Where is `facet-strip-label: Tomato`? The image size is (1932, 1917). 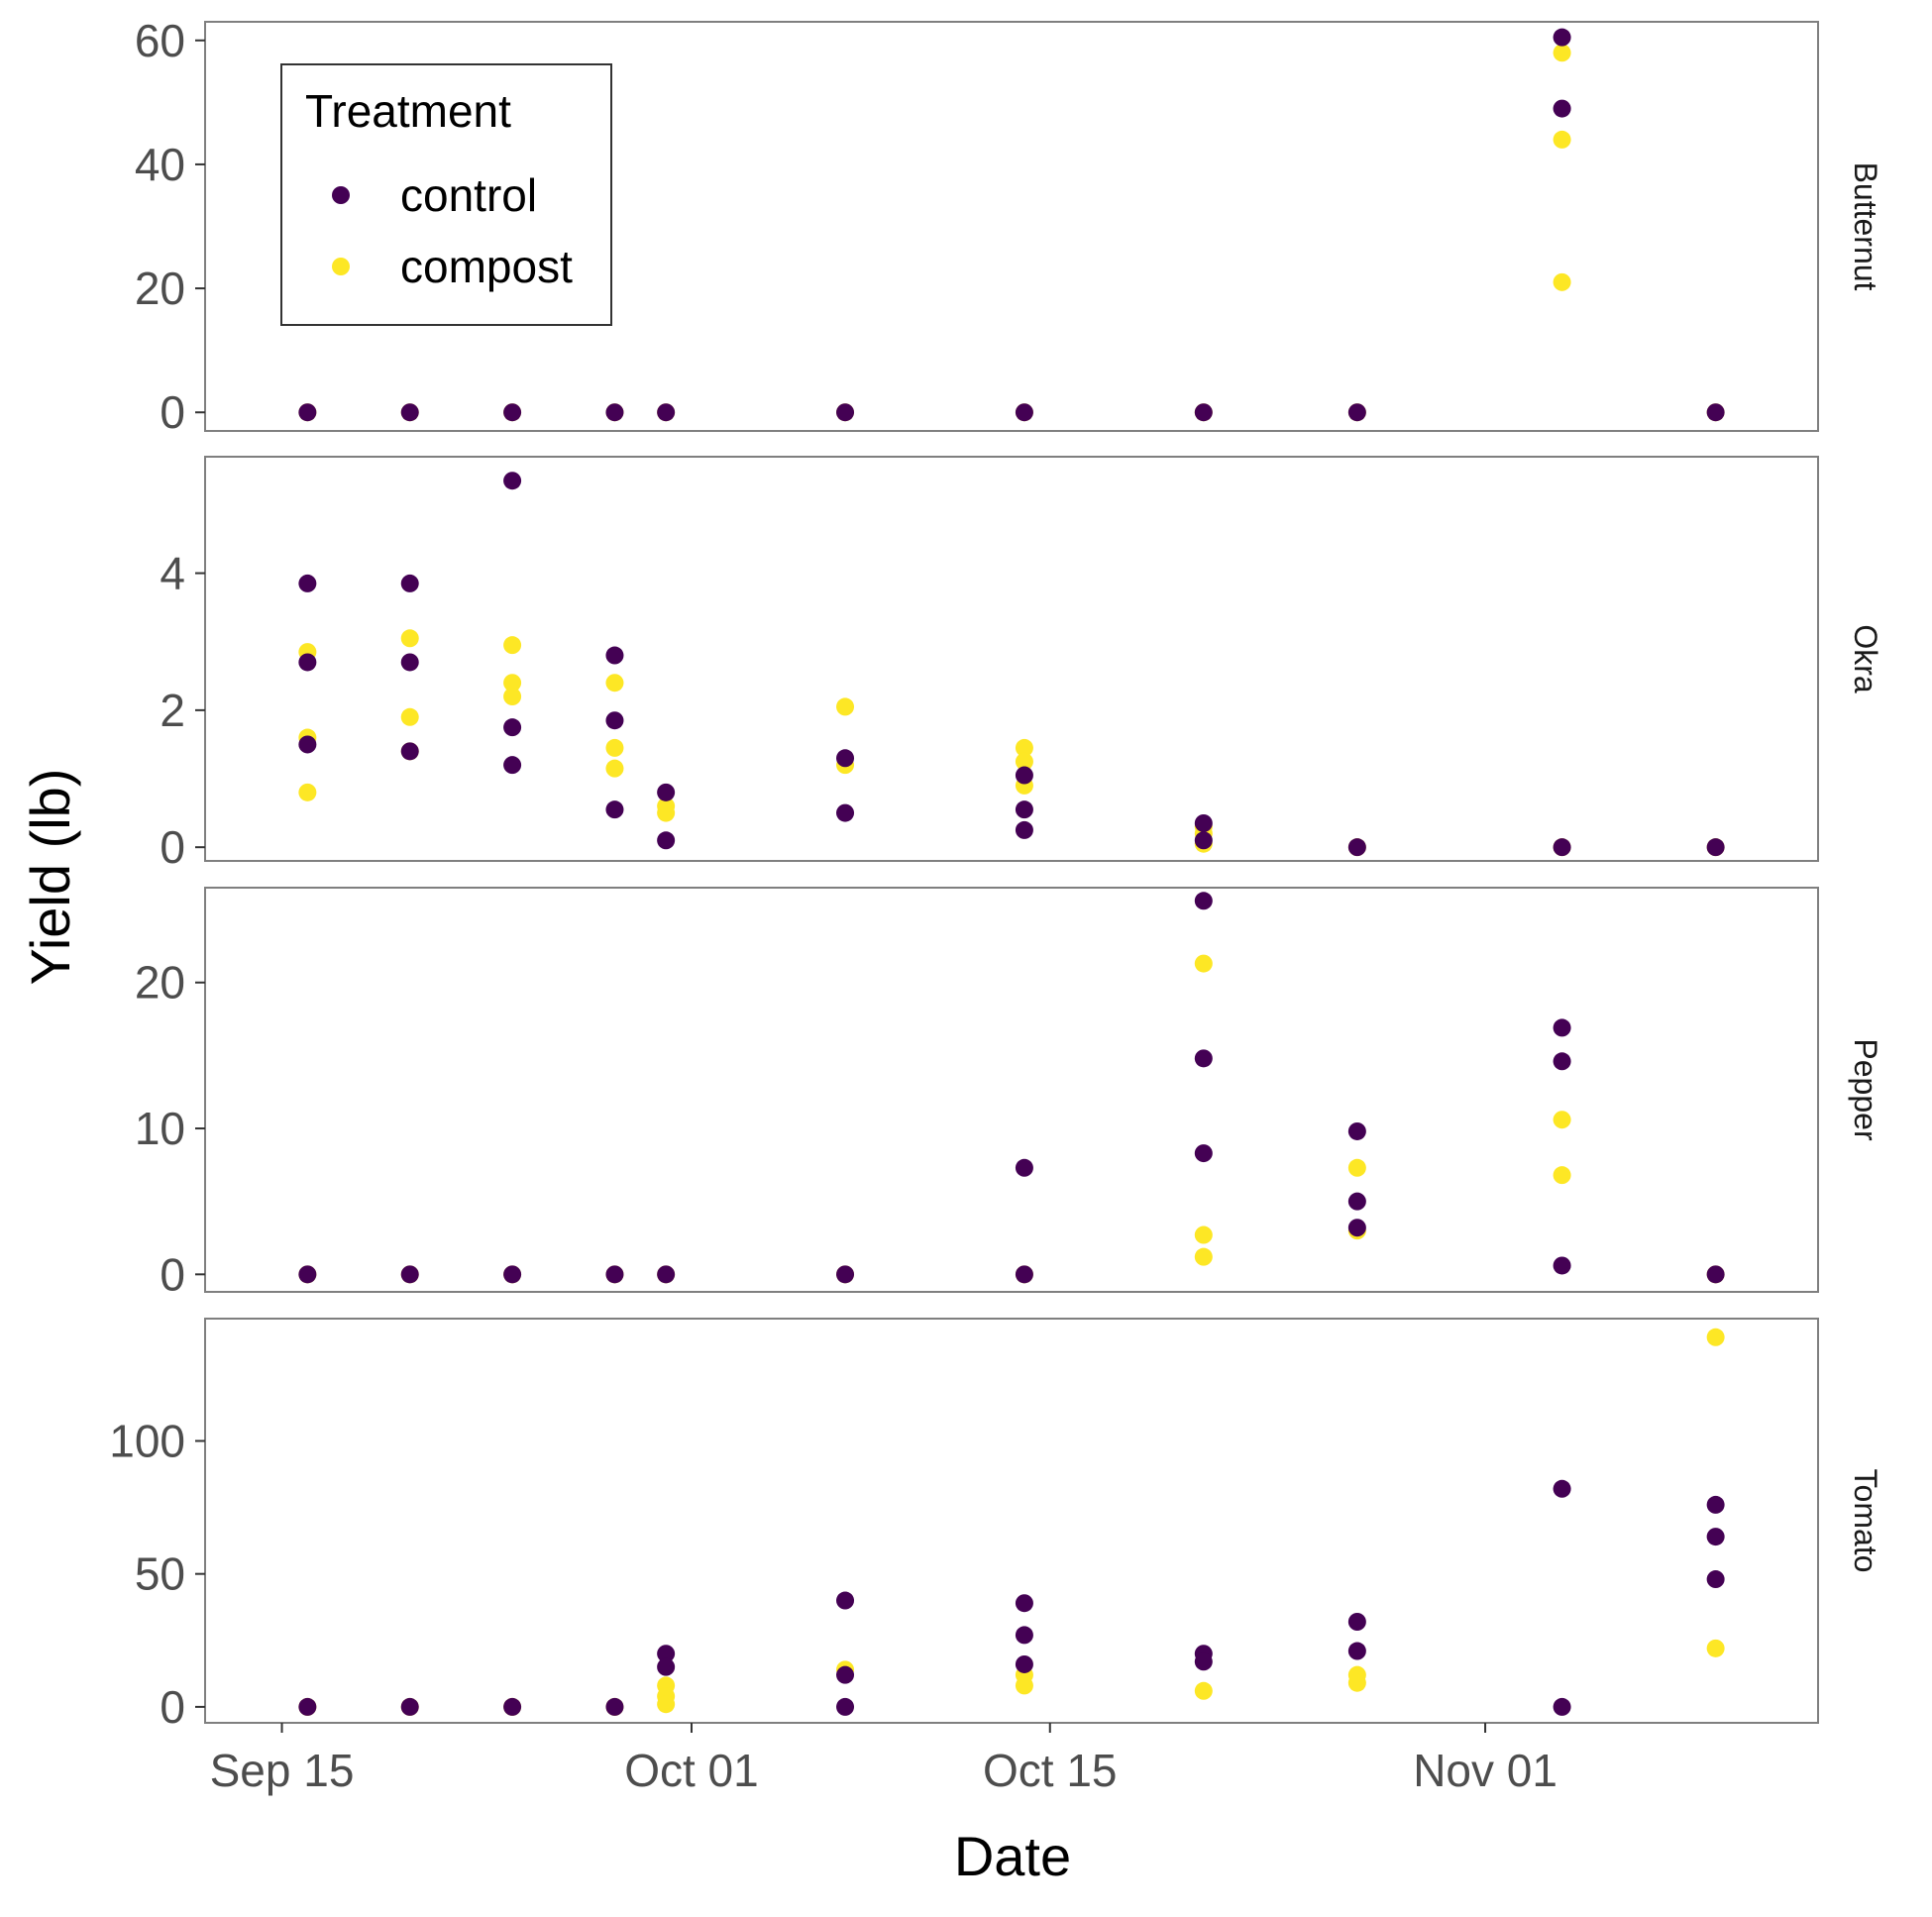 facet-strip-label: Tomato is located at coordinates (1865, 1521).